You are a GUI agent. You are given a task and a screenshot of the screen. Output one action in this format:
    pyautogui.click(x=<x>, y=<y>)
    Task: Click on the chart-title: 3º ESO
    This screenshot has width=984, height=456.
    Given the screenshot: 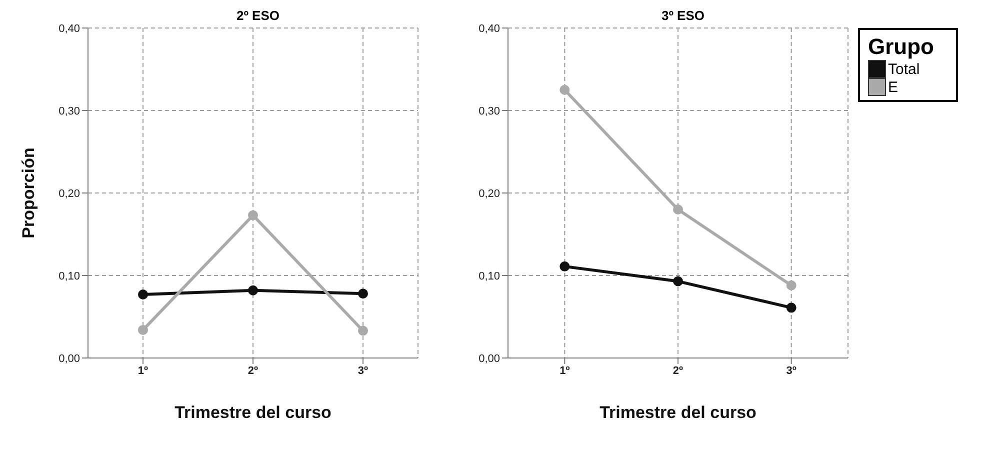 What is the action you would take?
    pyautogui.click(x=683, y=15)
    